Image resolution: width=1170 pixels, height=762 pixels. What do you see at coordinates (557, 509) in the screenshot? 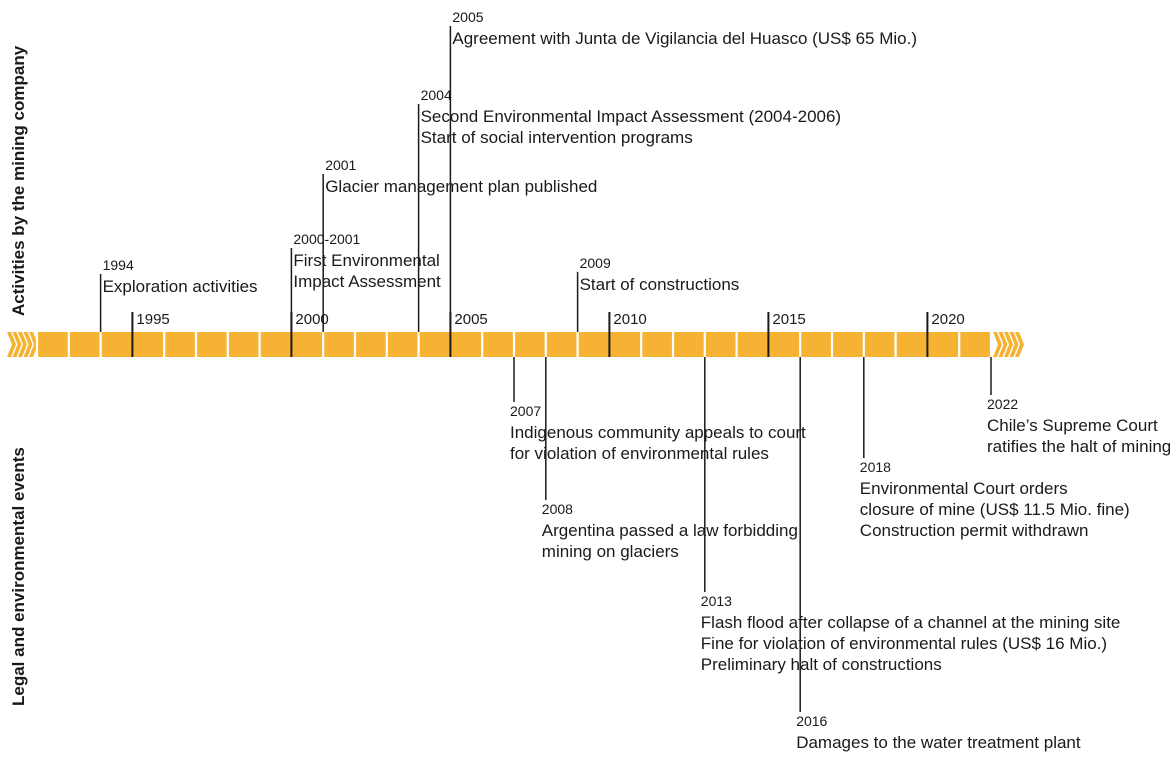
I see `event-year-label: 2008` at bounding box center [557, 509].